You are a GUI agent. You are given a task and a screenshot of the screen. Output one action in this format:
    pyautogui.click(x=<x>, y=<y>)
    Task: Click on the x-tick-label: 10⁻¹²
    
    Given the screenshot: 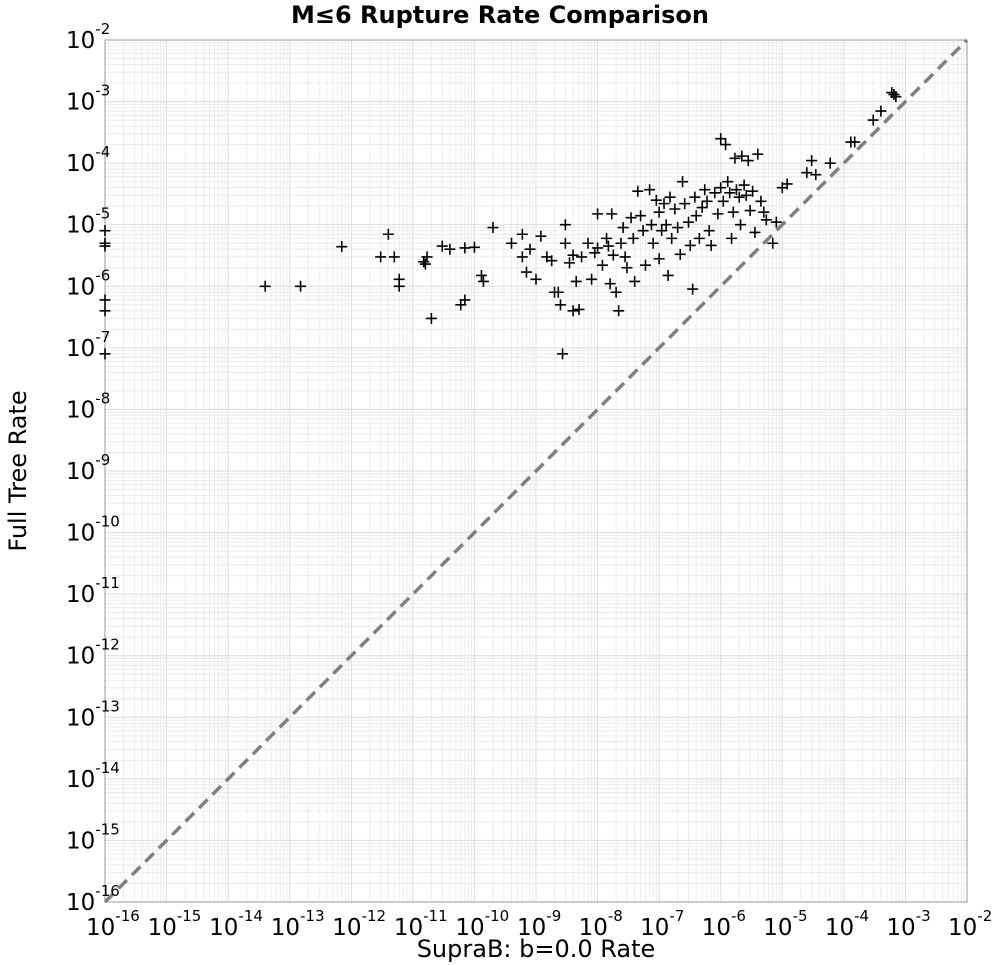 What is the action you would take?
    pyautogui.click(x=359, y=924)
    